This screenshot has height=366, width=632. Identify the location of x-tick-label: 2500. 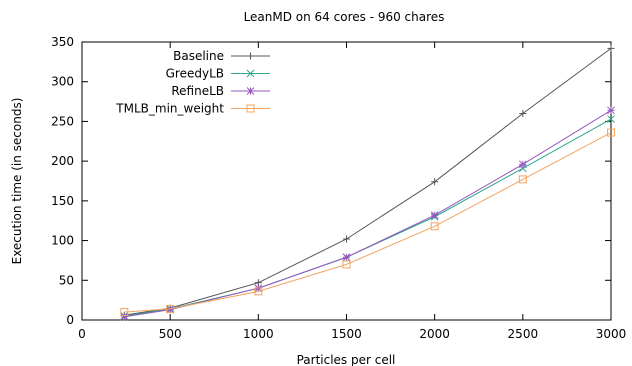
(523, 334).